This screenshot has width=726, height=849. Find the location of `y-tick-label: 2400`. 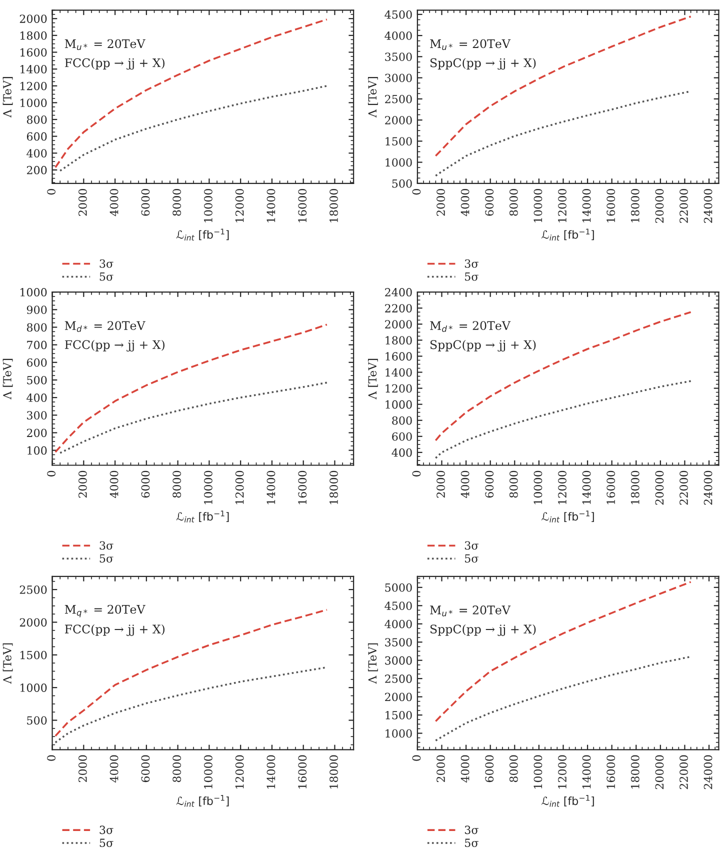

y-tick-label: 2400 is located at coordinates (398, 292).